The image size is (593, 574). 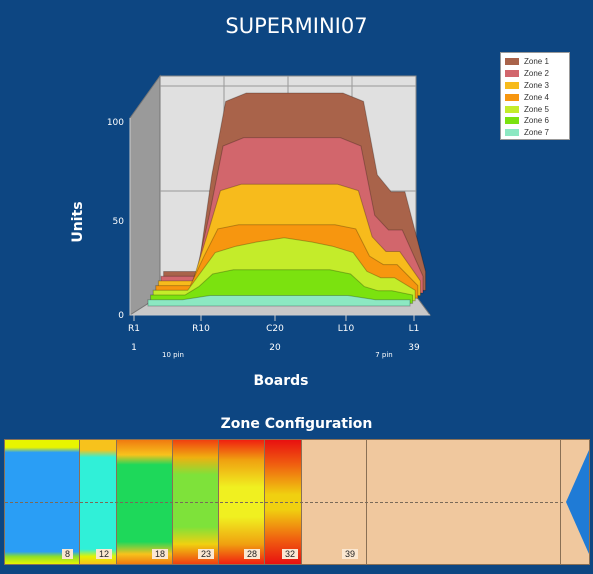 I want to click on x-tick-label: L10, so click(x=346, y=329).